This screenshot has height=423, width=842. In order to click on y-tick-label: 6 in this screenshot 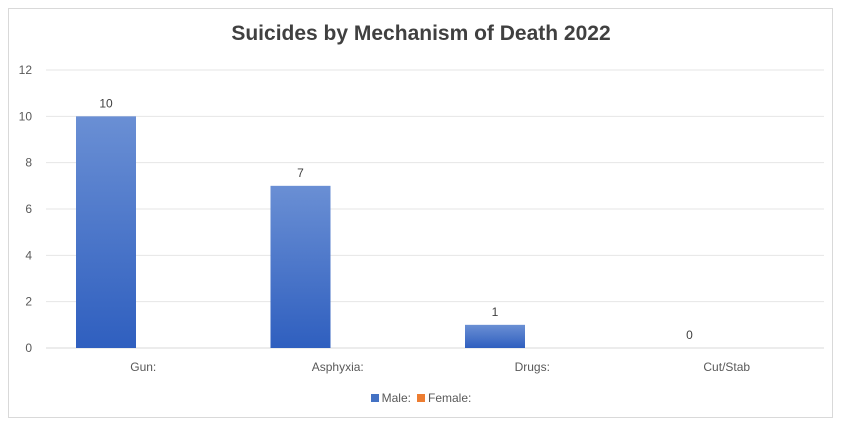, I will do `click(28, 209)`.